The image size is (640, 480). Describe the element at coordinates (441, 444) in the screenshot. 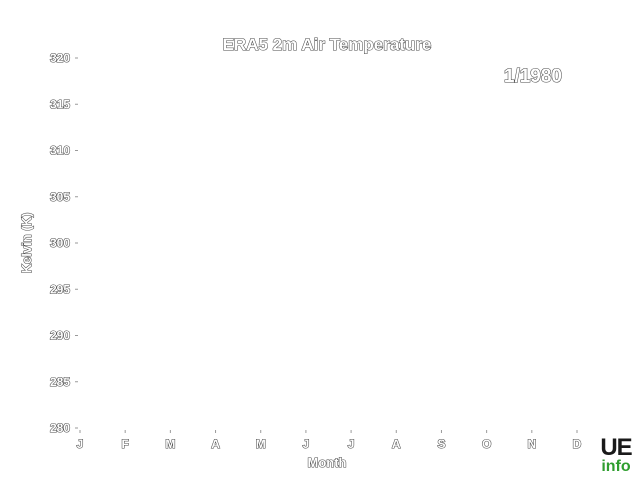

I see `x-tick-label: S` at that location.